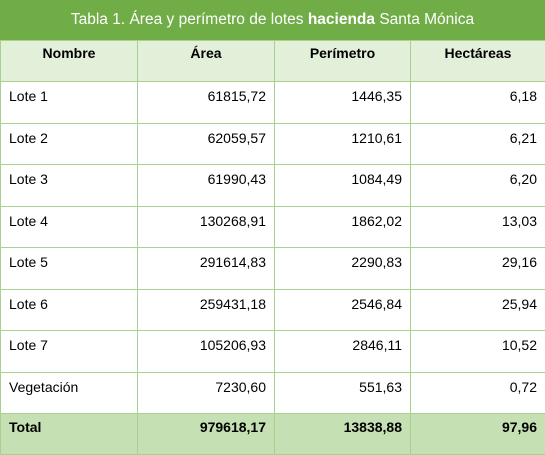 This screenshot has width=545, height=455. What do you see at coordinates (343, 393) in the screenshot?
I see `cell-perimetro: 551,63` at bounding box center [343, 393].